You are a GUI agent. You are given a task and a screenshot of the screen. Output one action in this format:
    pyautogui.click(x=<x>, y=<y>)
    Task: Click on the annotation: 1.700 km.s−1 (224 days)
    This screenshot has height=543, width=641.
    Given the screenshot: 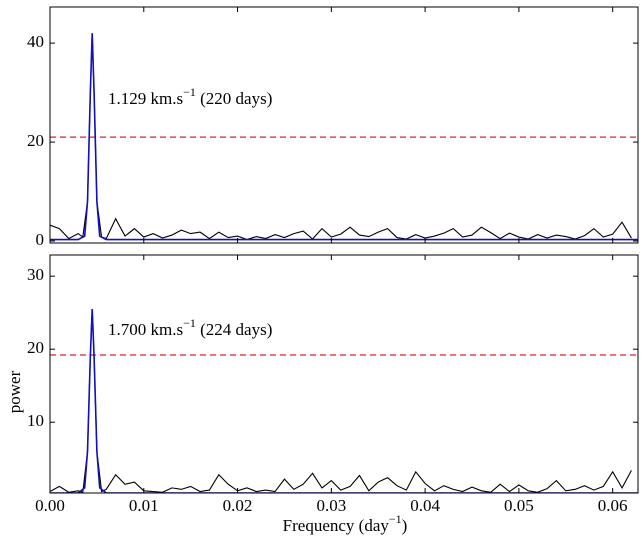 What is the action you would take?
    pyautogui.click(x=190, y=327)
    